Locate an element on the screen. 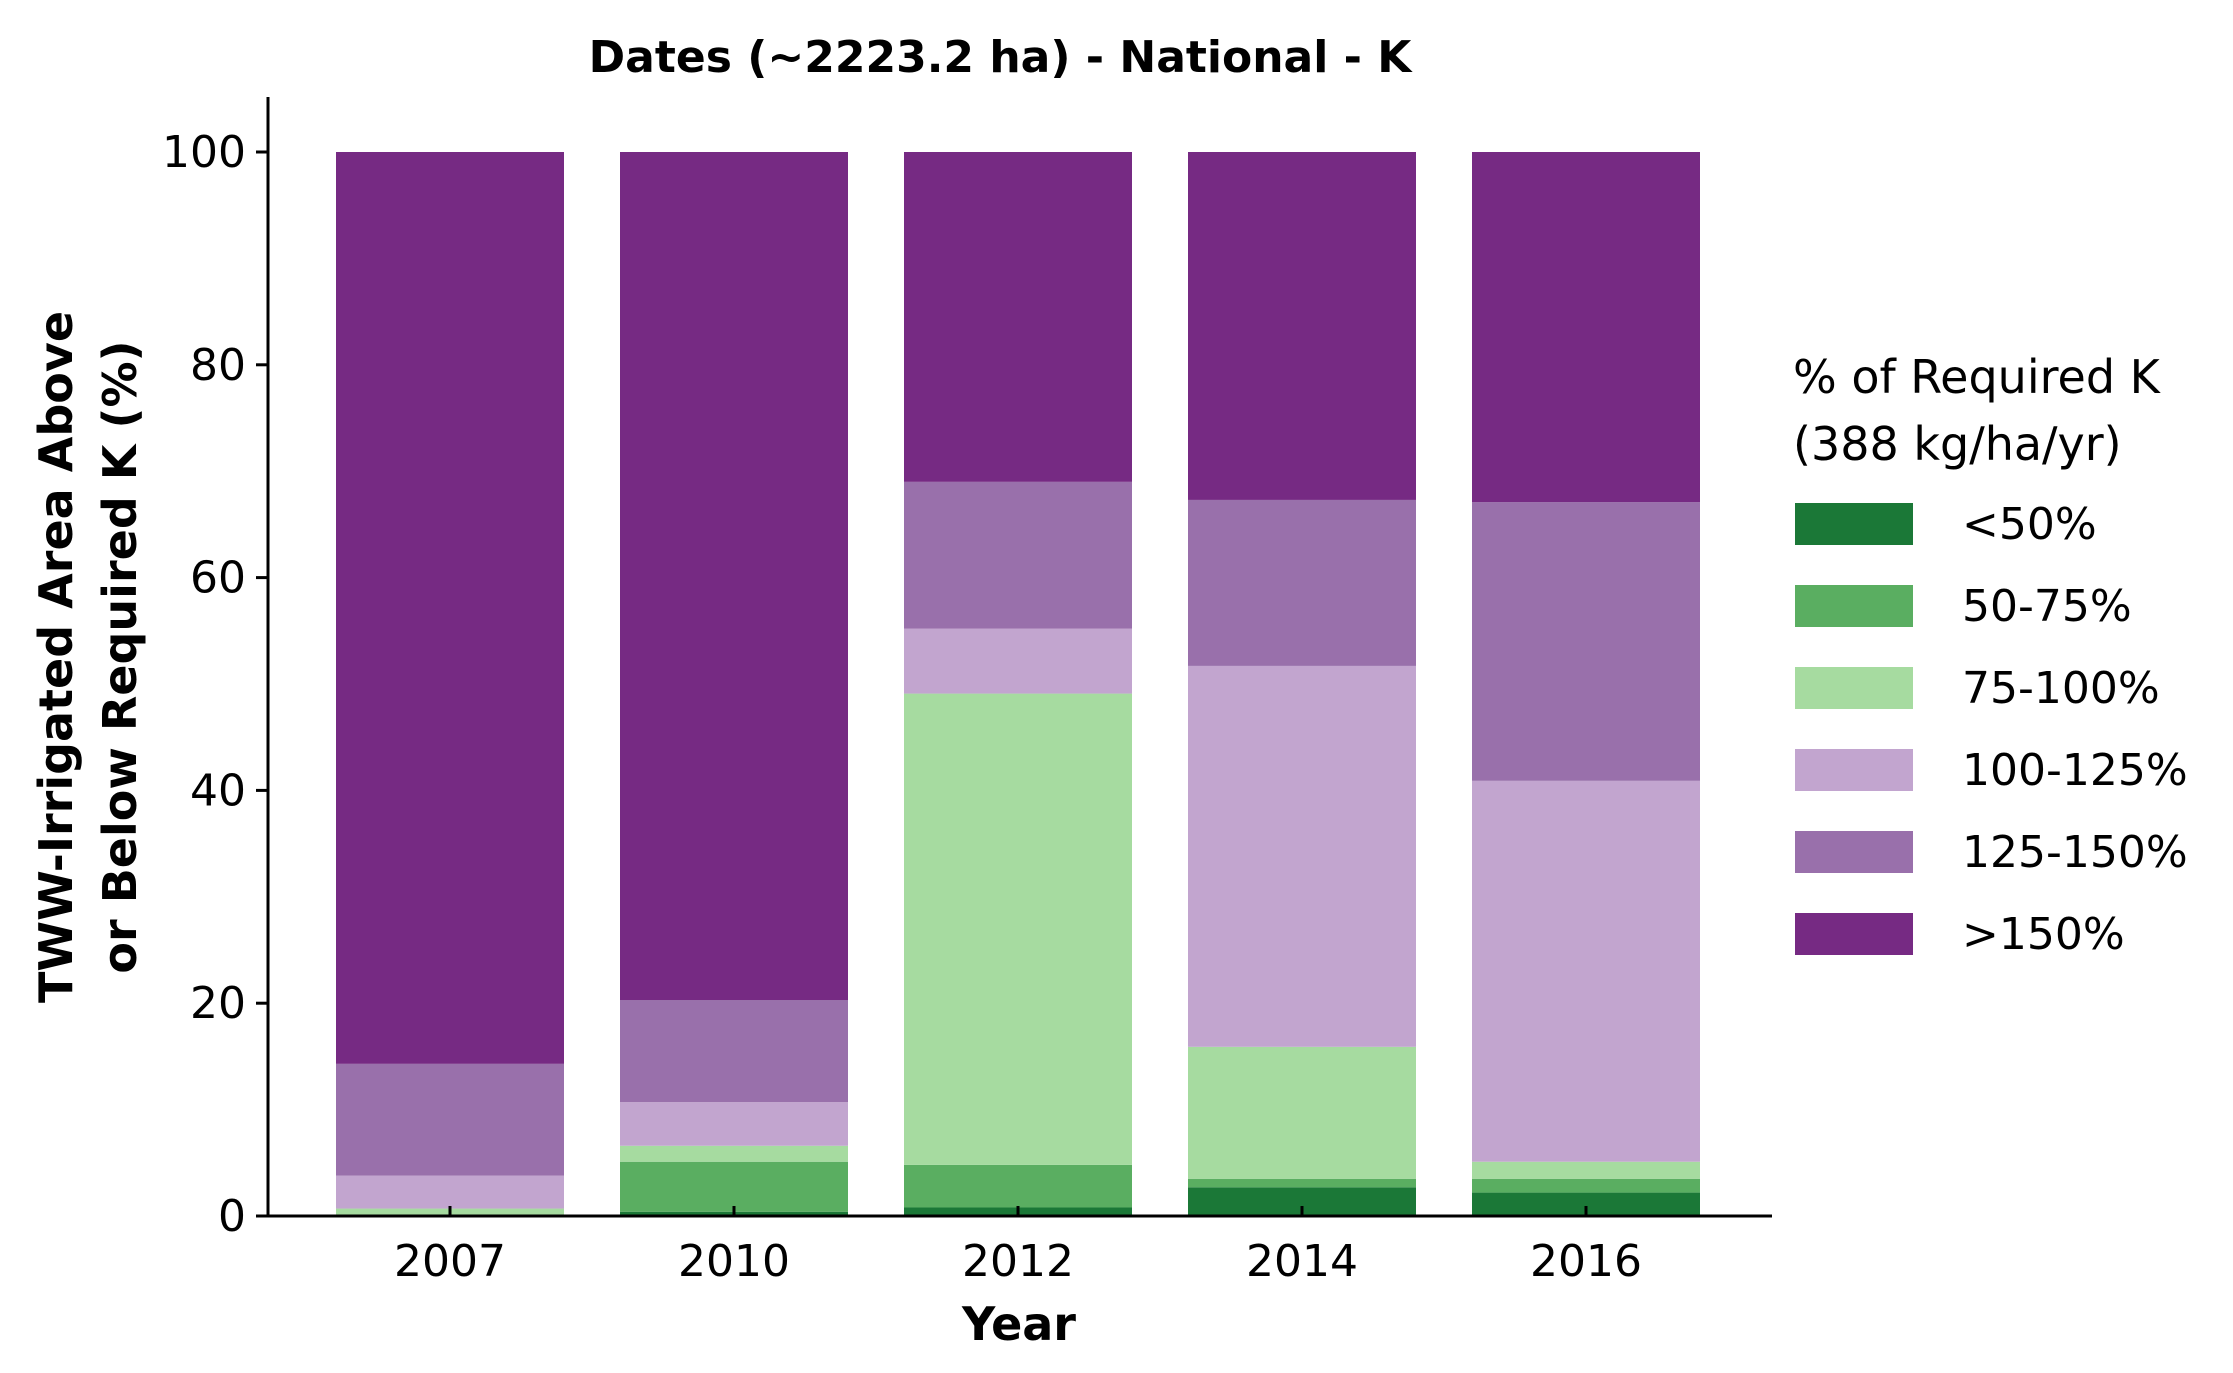 This screenshot has height=1373, width=2233. y-ticks: 0 20 40 60 80 100 is located at coordinates (215, 684).